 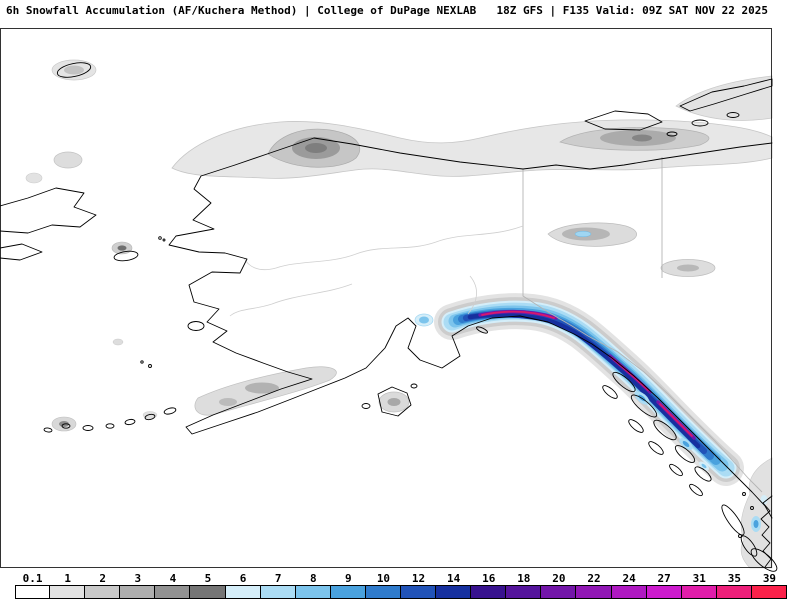 What do you see at coordinates (173, 578) in the screenshot?
I see `colorbar-tick-label: 4` at bounding box center [173, 578].